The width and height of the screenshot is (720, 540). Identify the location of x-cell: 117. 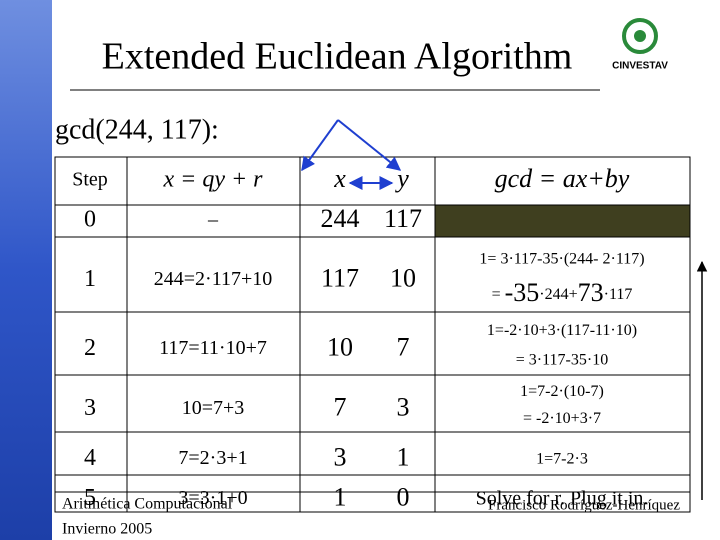
(340, 277).